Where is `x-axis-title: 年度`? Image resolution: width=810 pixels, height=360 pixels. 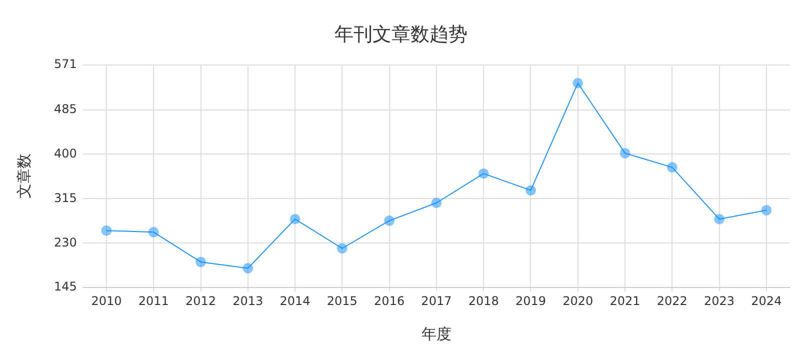
x-axis-title: 年度 is located at coordinates (436, 333).